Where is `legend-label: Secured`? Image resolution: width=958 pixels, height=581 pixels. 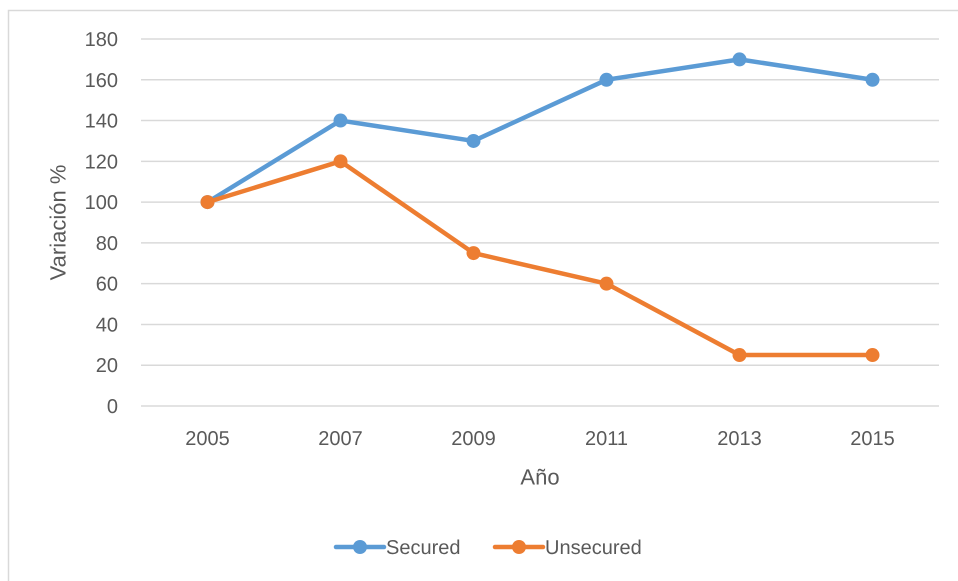
legend-label: Secured is located at coordinates (423, 548).